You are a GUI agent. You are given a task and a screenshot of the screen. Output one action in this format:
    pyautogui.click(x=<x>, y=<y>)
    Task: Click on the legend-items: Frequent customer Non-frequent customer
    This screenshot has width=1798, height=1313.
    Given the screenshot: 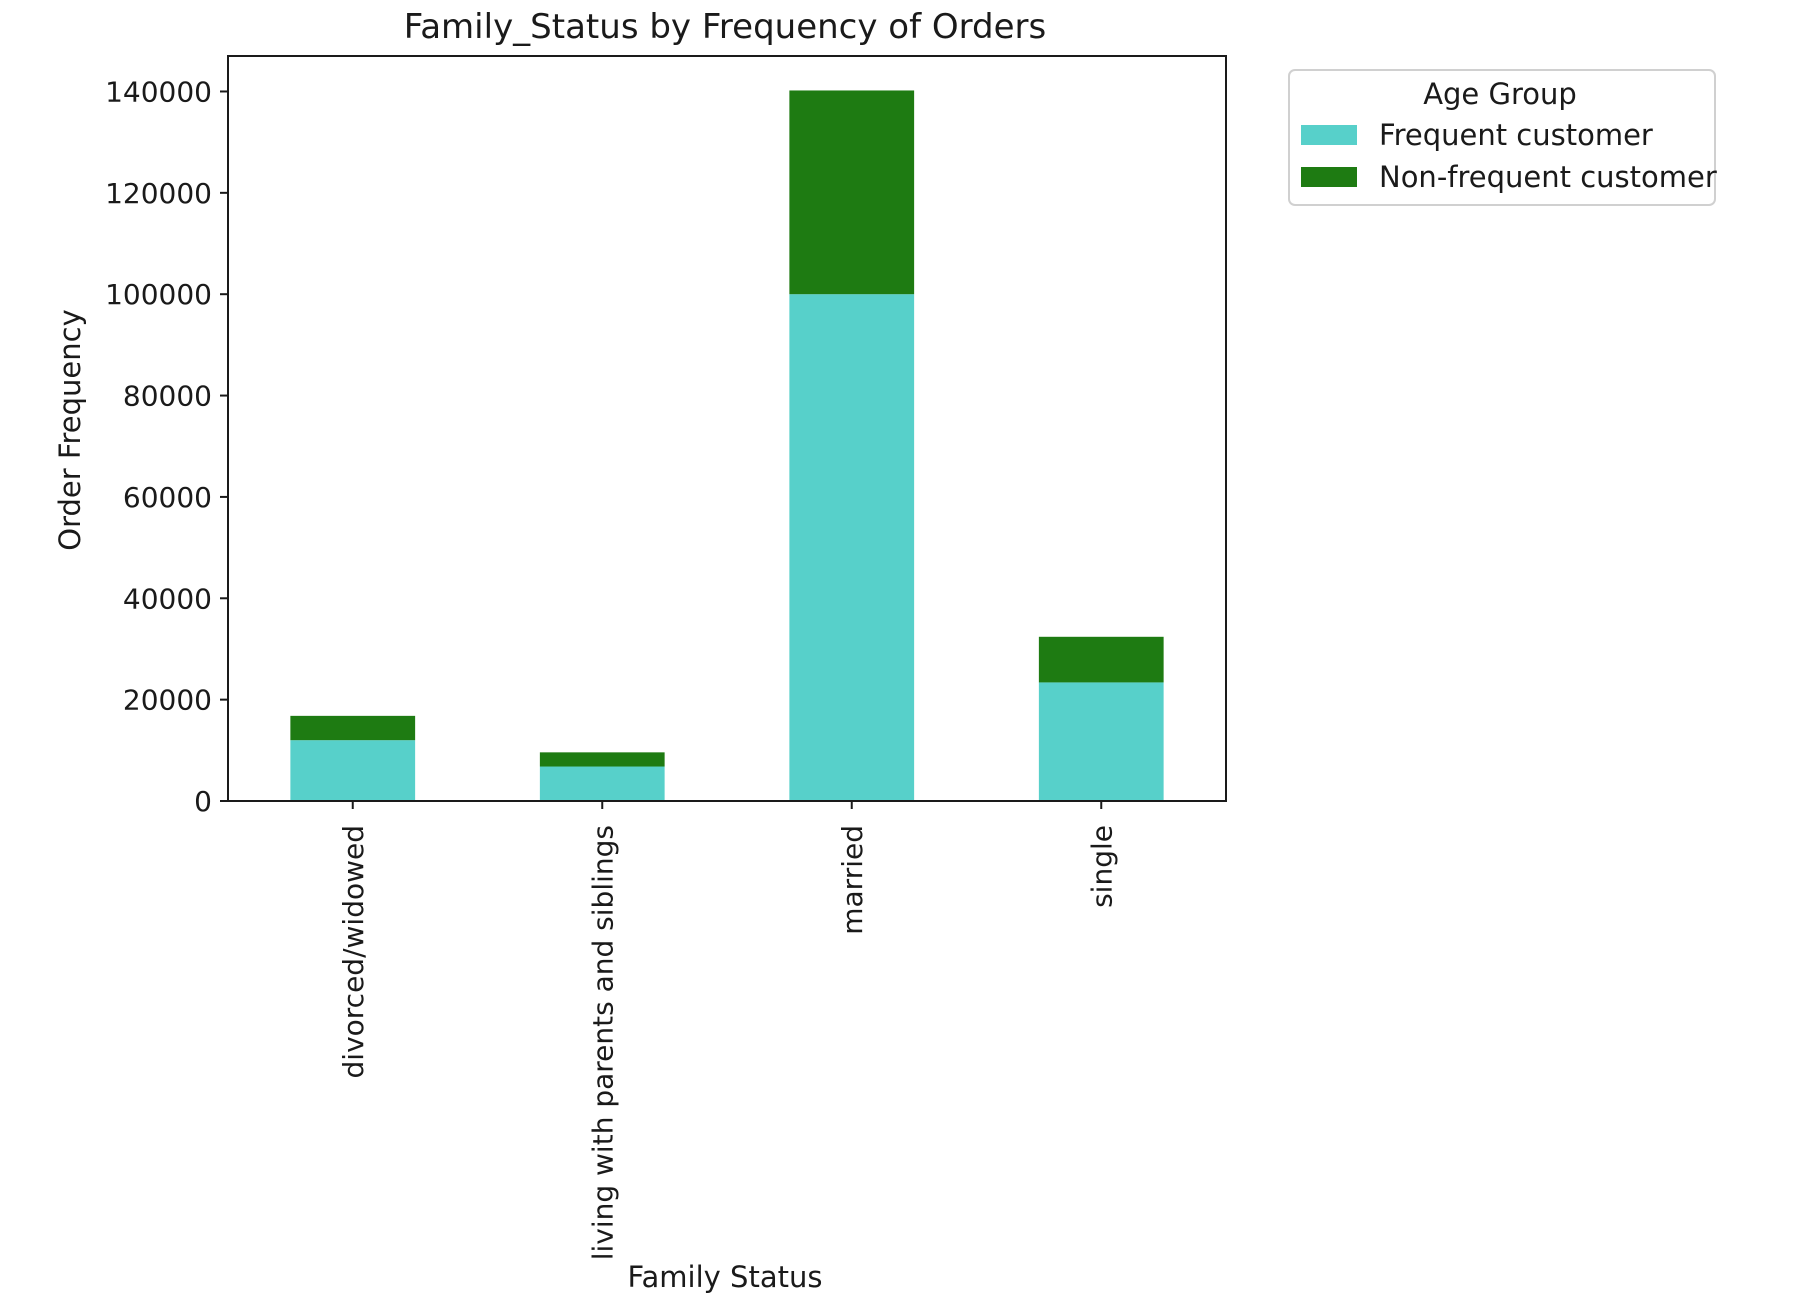 What is the action you would take?
    pyautogui.click(x=1509, y=156)
    